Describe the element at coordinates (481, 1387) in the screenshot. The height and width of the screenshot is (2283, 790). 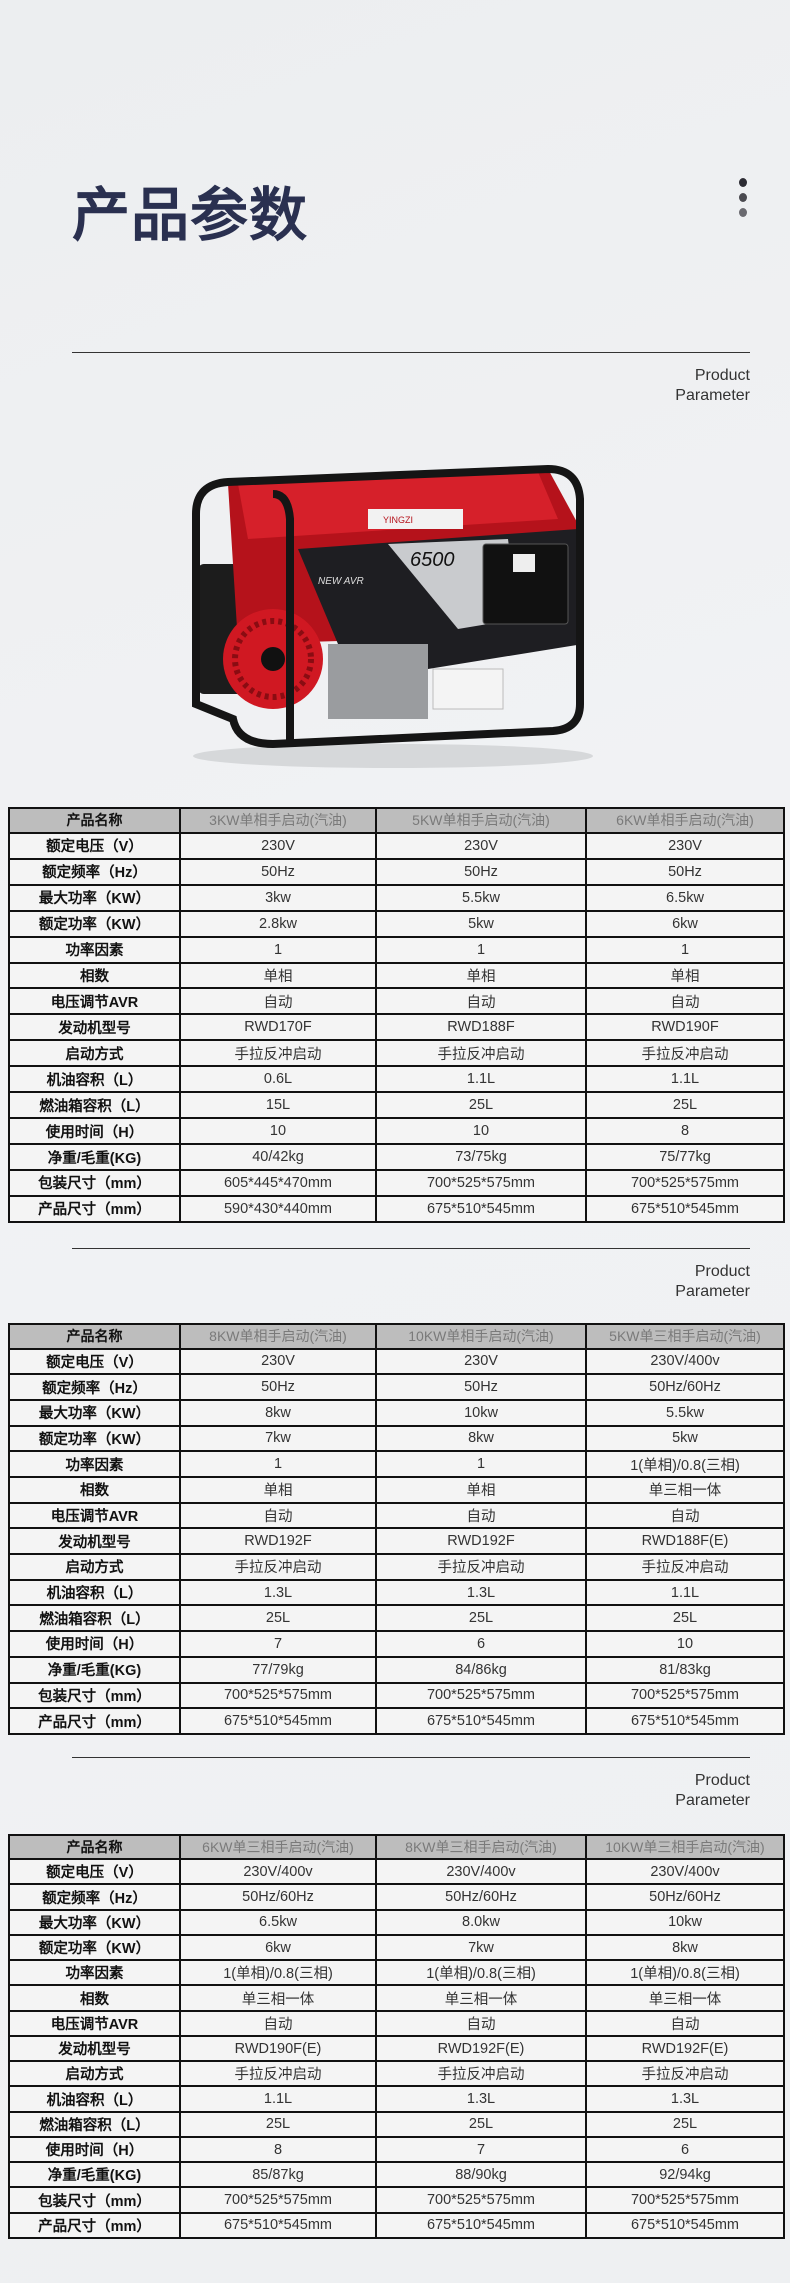
I see `spec-value-cell: 50Hz` at that location.